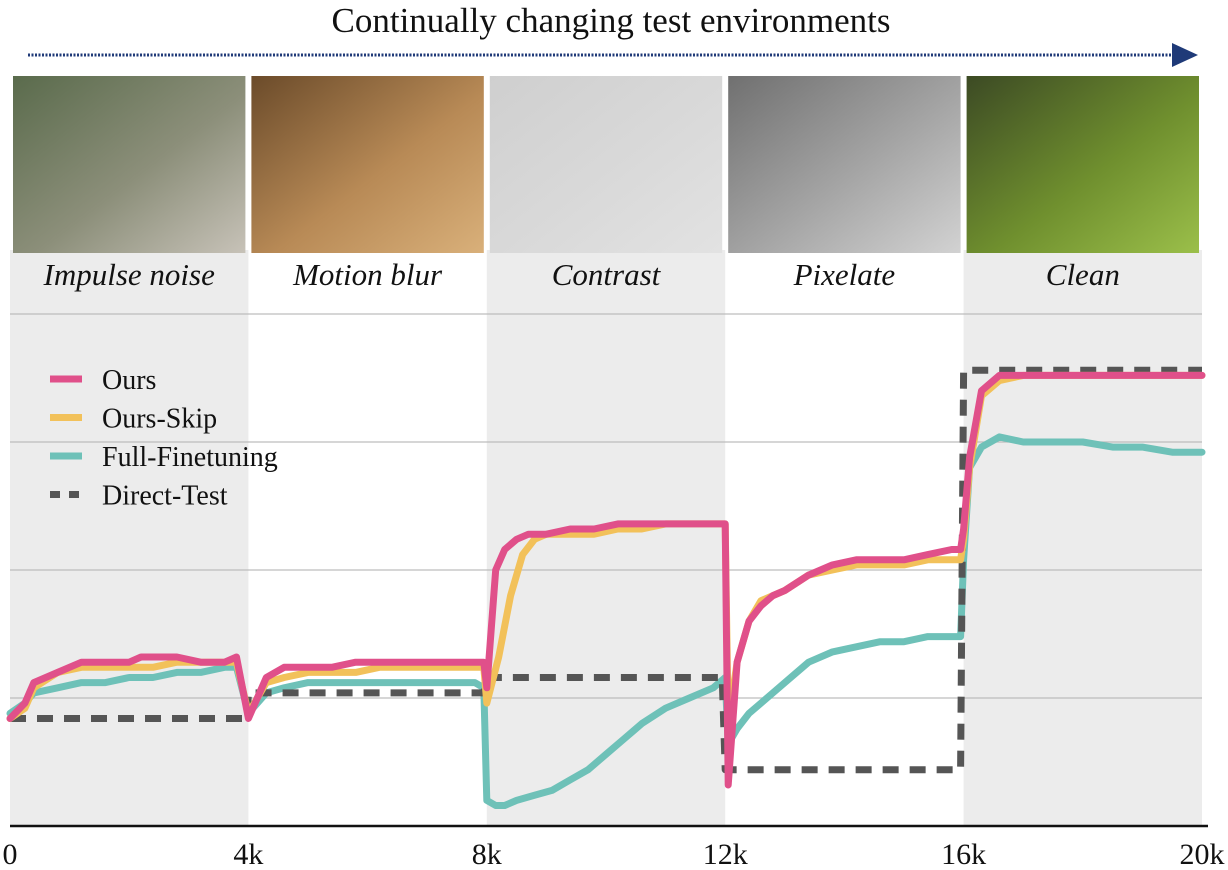 The height and width of the screenshot is (870, 1228). I want to click on x-tick-label: 0, so click(10, 854).